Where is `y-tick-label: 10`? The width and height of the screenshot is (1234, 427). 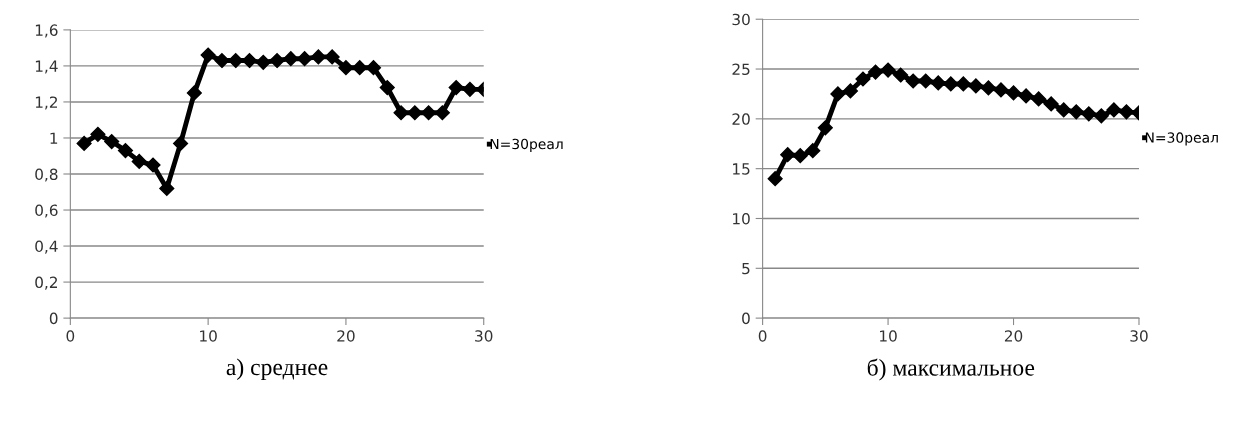 y-tick-label: 10 is located at coordinates (741, 218).